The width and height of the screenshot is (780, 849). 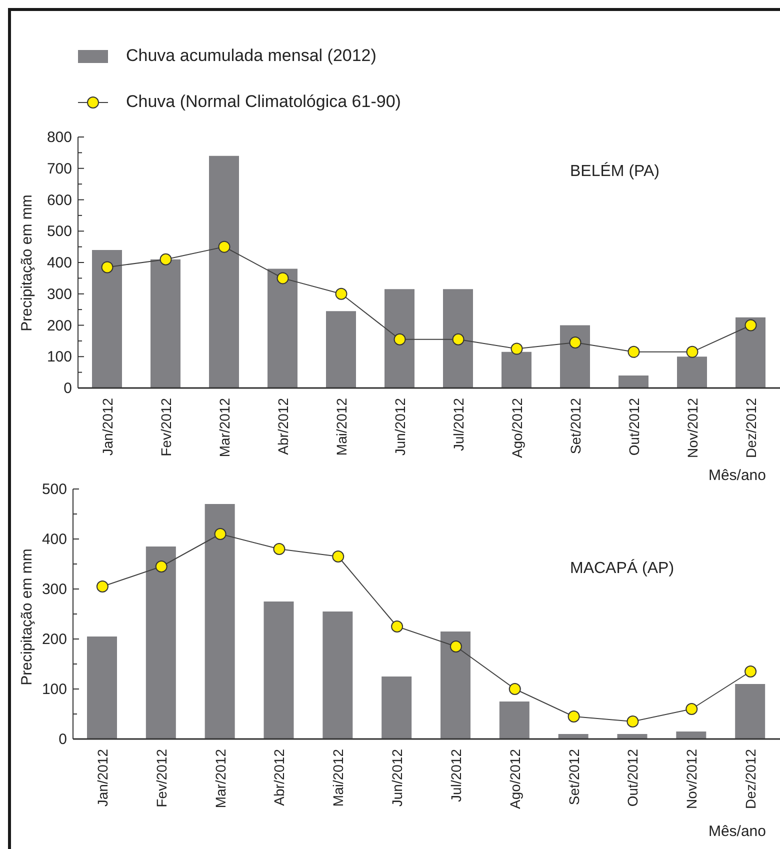 I want to click on text: BELÉM (PA), so click(x=615, y=172).